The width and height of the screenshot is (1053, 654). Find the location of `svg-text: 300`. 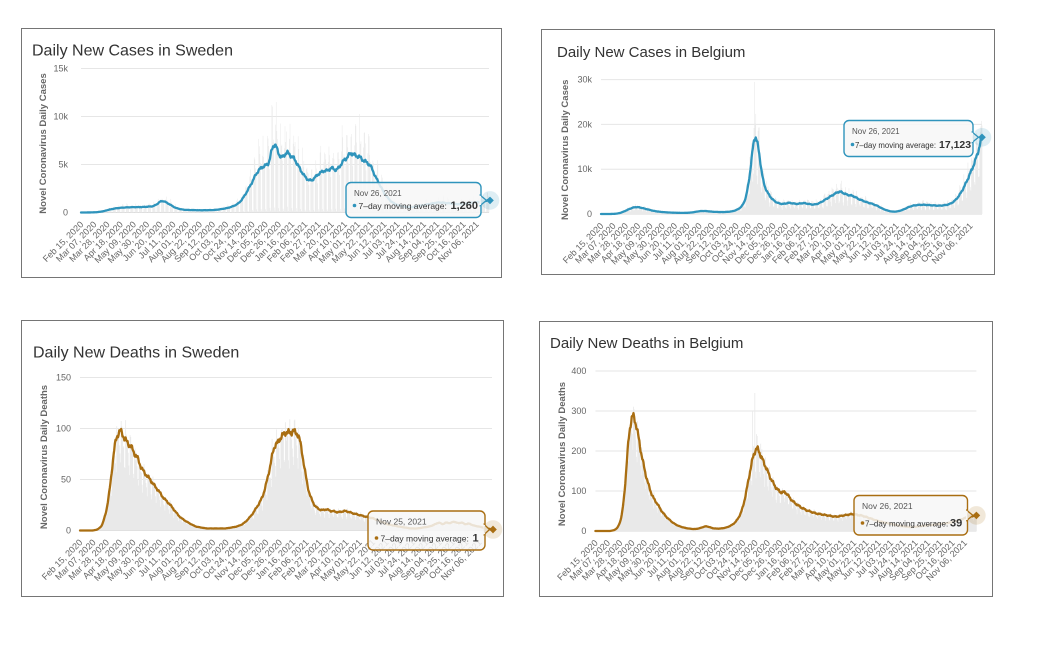

svg-text: 300 is located at coordinates (578, 411).